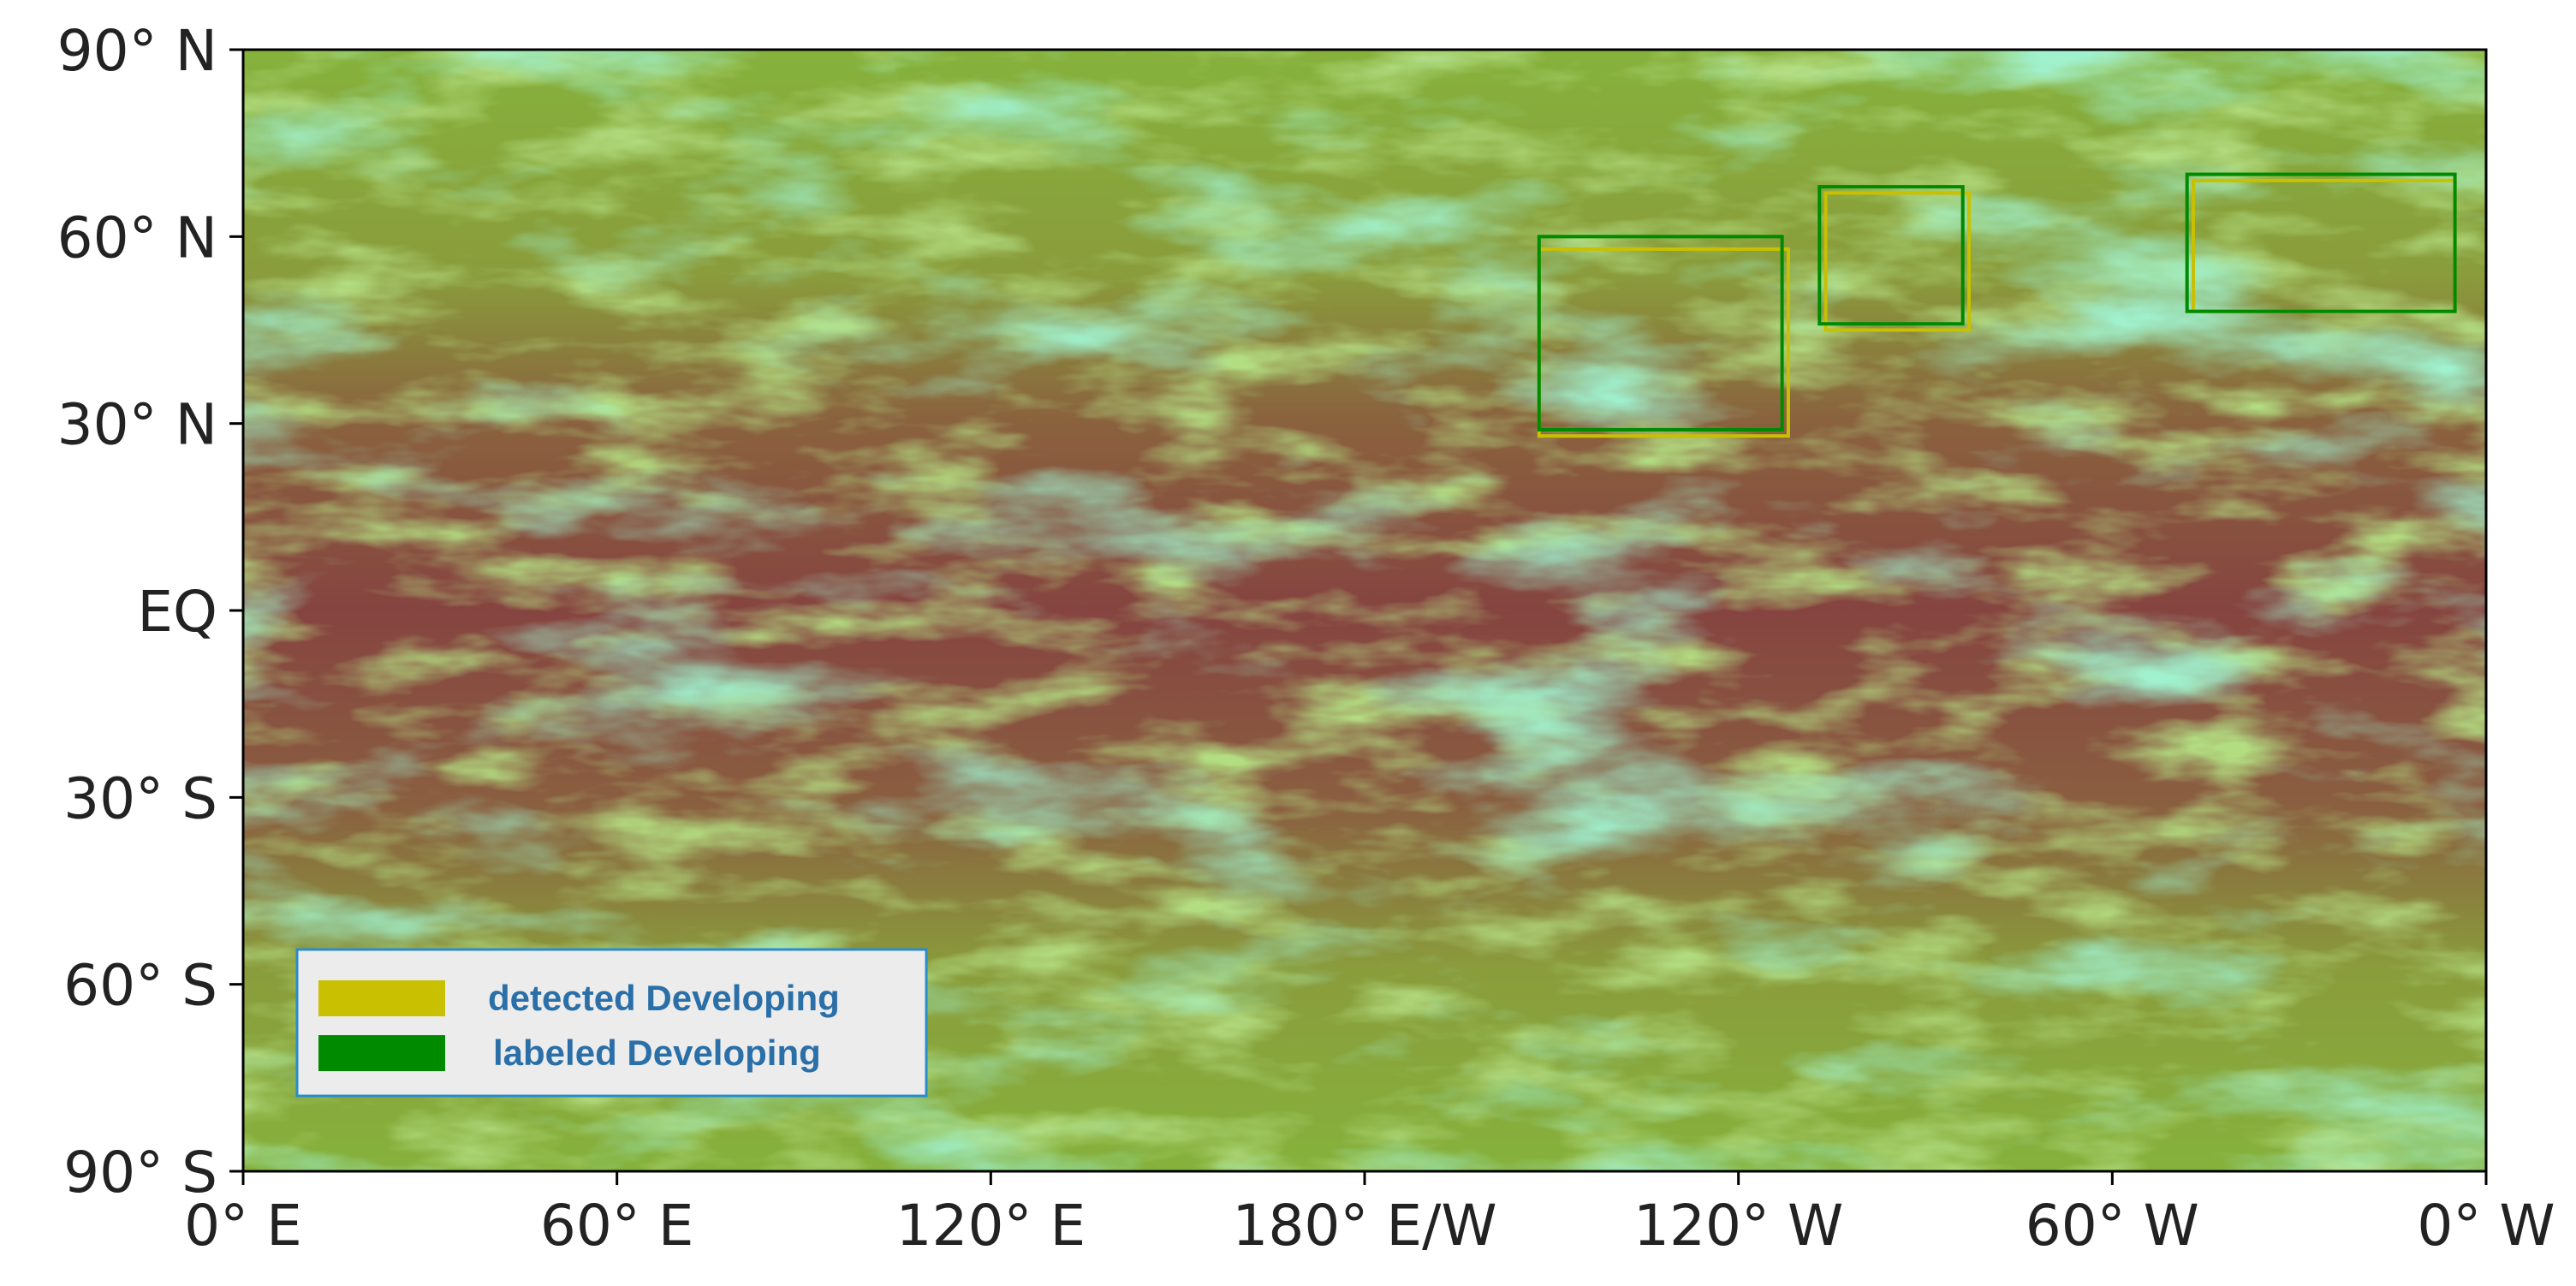 This screenshot has height=1286, width=2576. What do you see at coordinates (140, 986) in the screenshot?
I see `y-tick-label: 60° S` at bounding box center [140, 986].